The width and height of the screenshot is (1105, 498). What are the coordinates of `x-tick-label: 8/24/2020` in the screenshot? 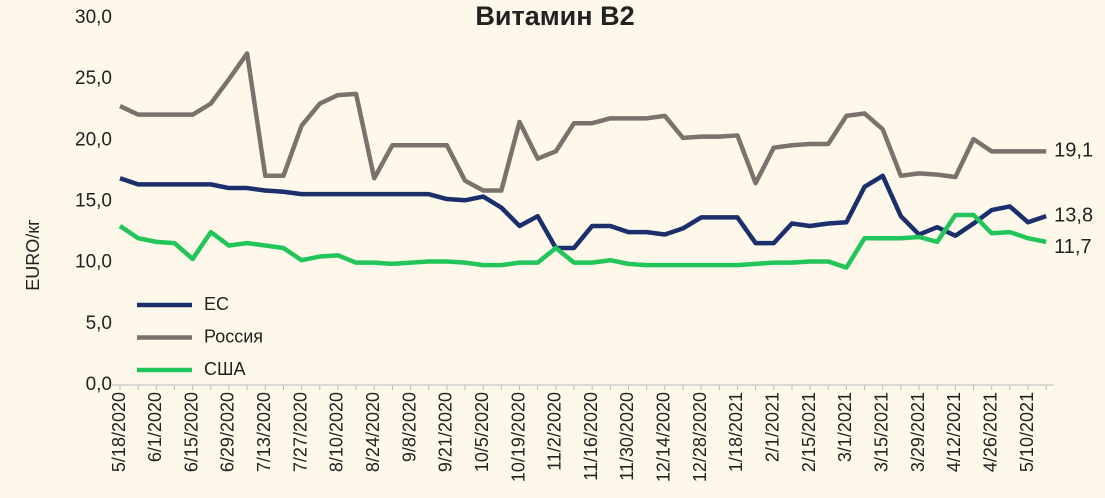 It's located at (373, 432).